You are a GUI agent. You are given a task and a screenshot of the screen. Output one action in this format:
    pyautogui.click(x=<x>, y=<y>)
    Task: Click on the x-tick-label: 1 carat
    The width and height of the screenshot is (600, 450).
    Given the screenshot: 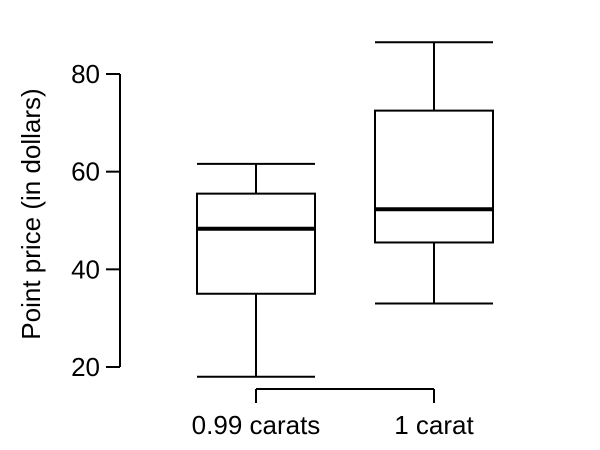 What is the action you would take?
    pyautogui.click(x=434, y=425)
    